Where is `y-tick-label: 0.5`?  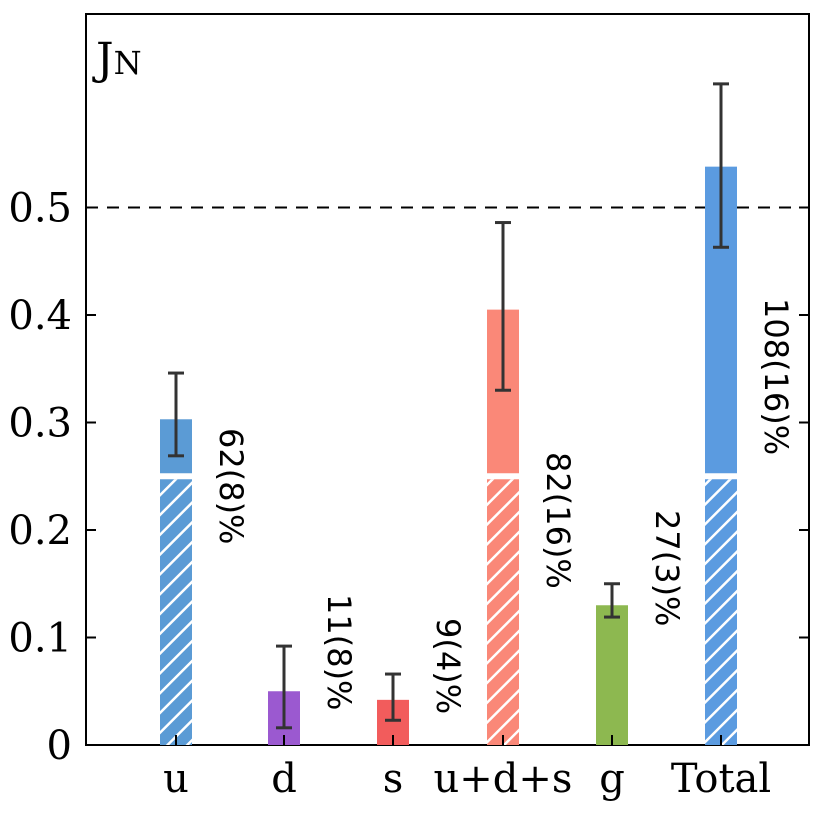
y-tick-label: 0.5 is located at coordinates (40, 209).